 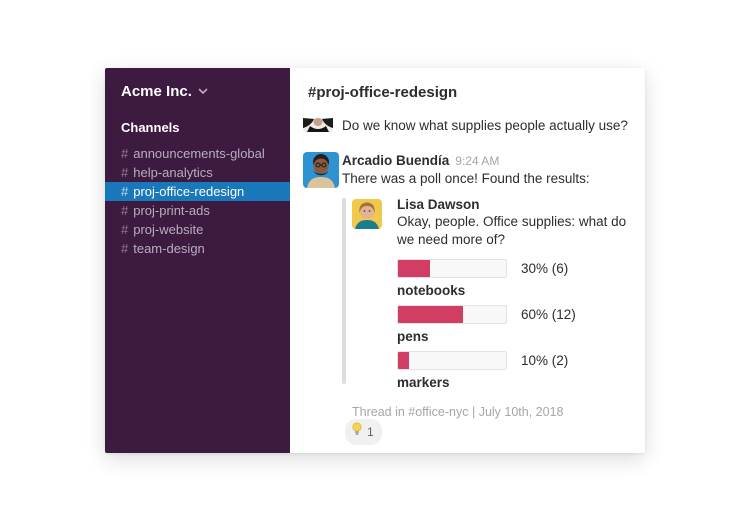 I want to click on poll-option: 60% (12) pens, so click(x=514, y=324).